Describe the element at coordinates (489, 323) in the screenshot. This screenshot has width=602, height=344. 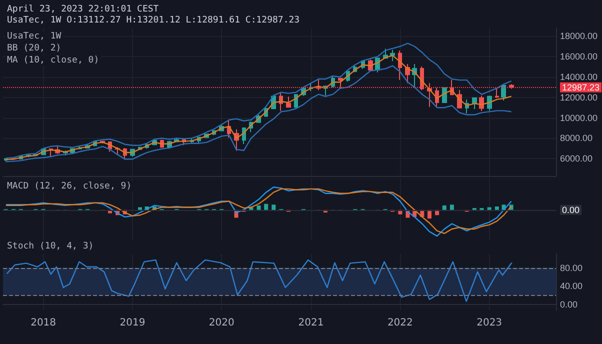
I see `x-tick-label: 2023` at that location.